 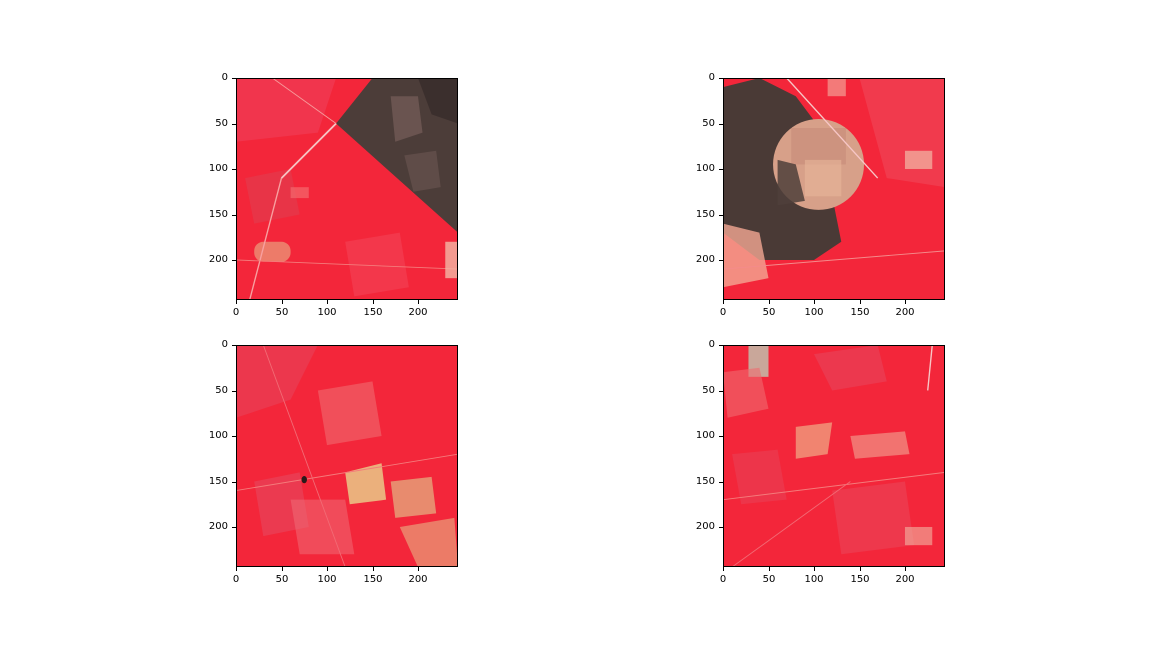 I want to click on image-panel-top-right: 0 50 100 150 200 0 50 100 150 200, so click(x=820, y=195).